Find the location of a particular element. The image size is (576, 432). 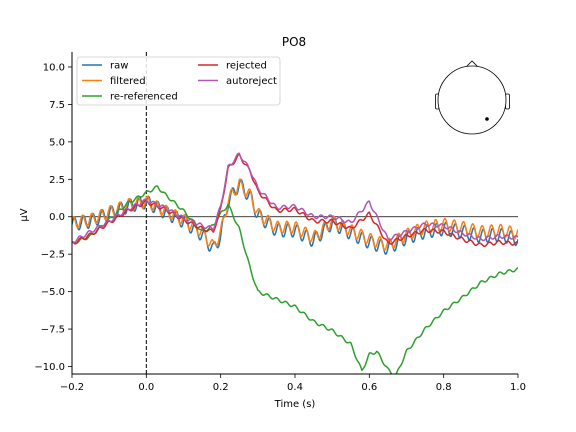

series-line-filtered is located at coordinates (295, 214).